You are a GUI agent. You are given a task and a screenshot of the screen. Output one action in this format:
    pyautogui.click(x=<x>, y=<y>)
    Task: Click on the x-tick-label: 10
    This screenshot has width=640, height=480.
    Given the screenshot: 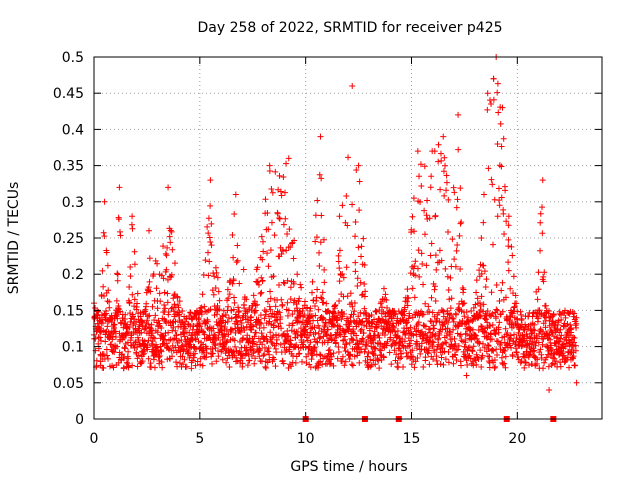 What is the action you would take?
    pyautogui.click(x=306, y=439)
    